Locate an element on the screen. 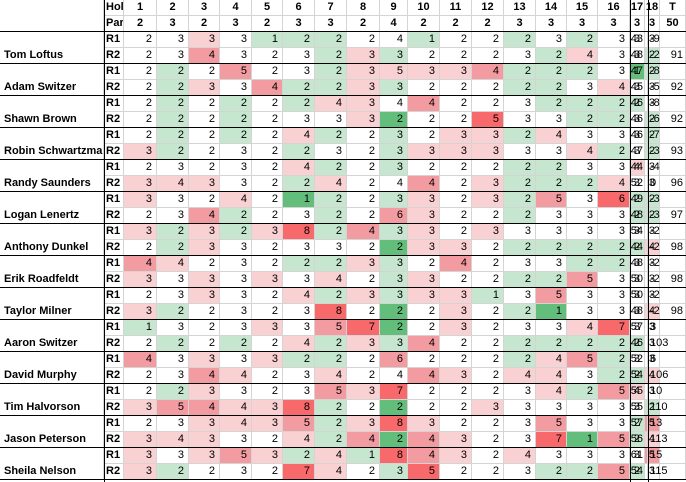  player-points: 98 is located at coordinates (676, 312).